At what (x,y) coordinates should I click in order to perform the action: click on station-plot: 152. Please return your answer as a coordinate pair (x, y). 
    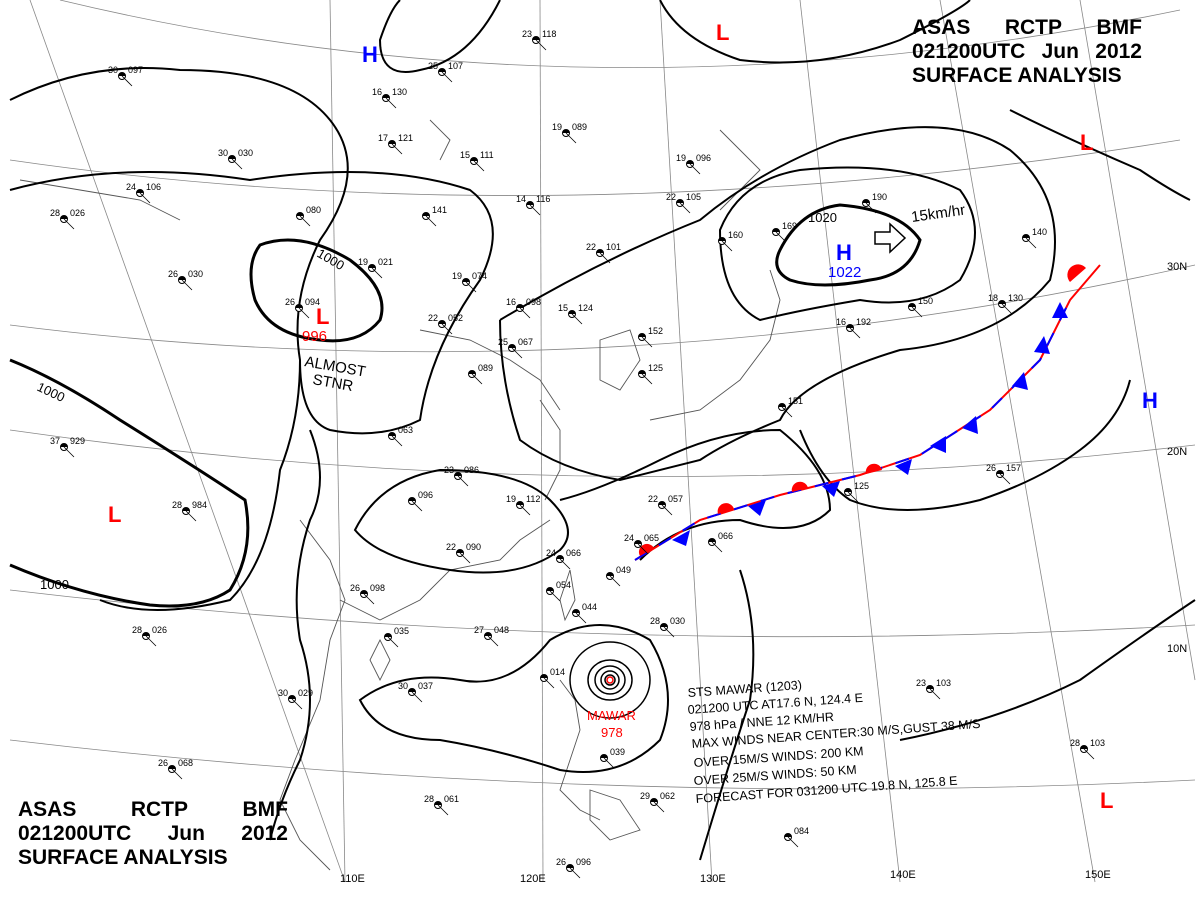
    Looking at the image, I should click on (650, 337).